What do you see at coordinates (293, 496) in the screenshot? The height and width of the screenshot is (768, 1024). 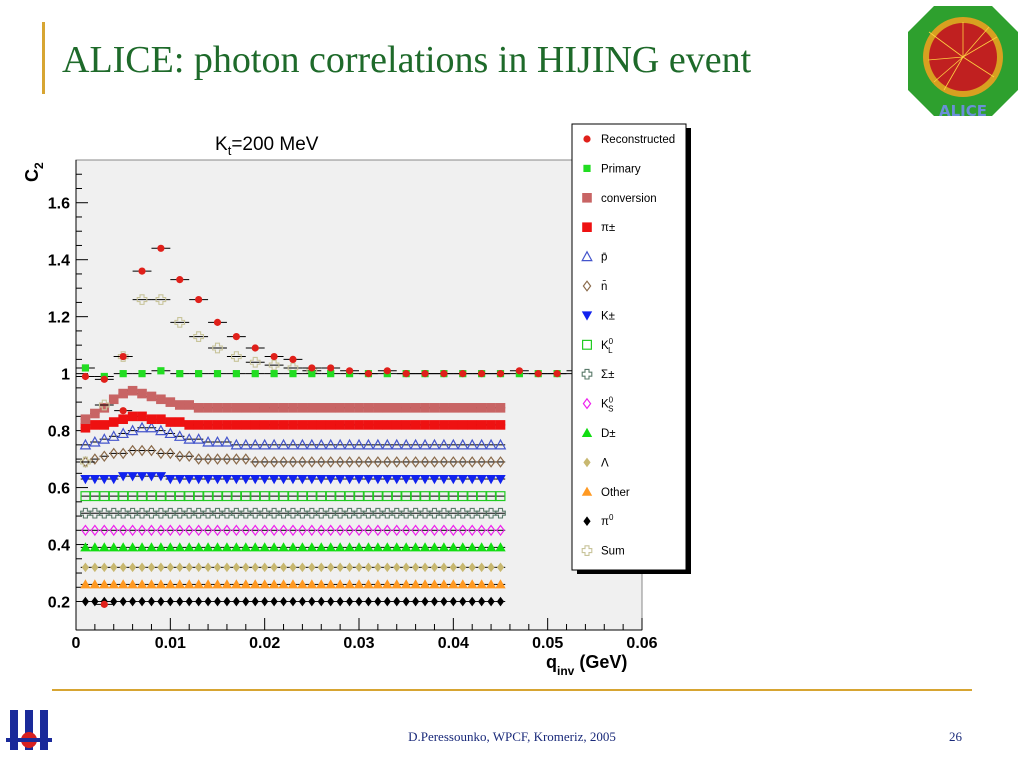 I see `series-K0L` at bounding box center [293, 496].